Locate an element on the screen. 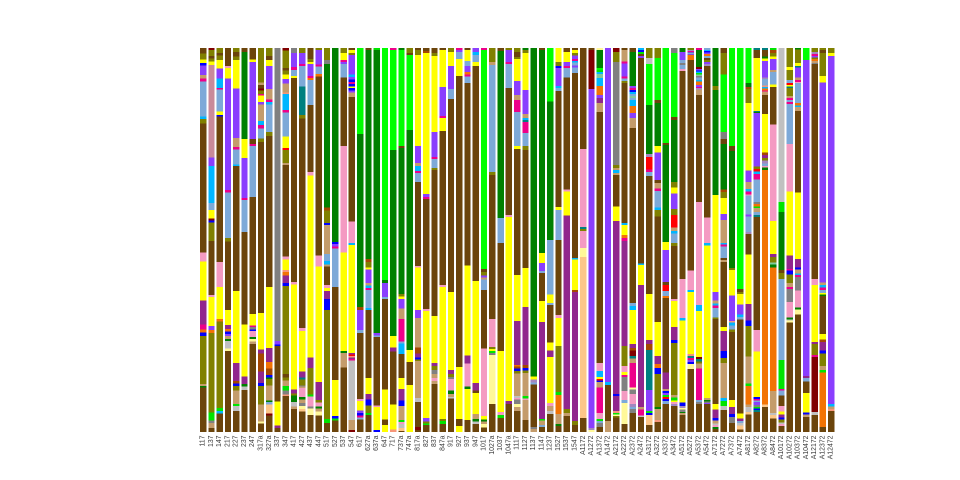  svg-text: 337 is located at coordinates (277, 441).